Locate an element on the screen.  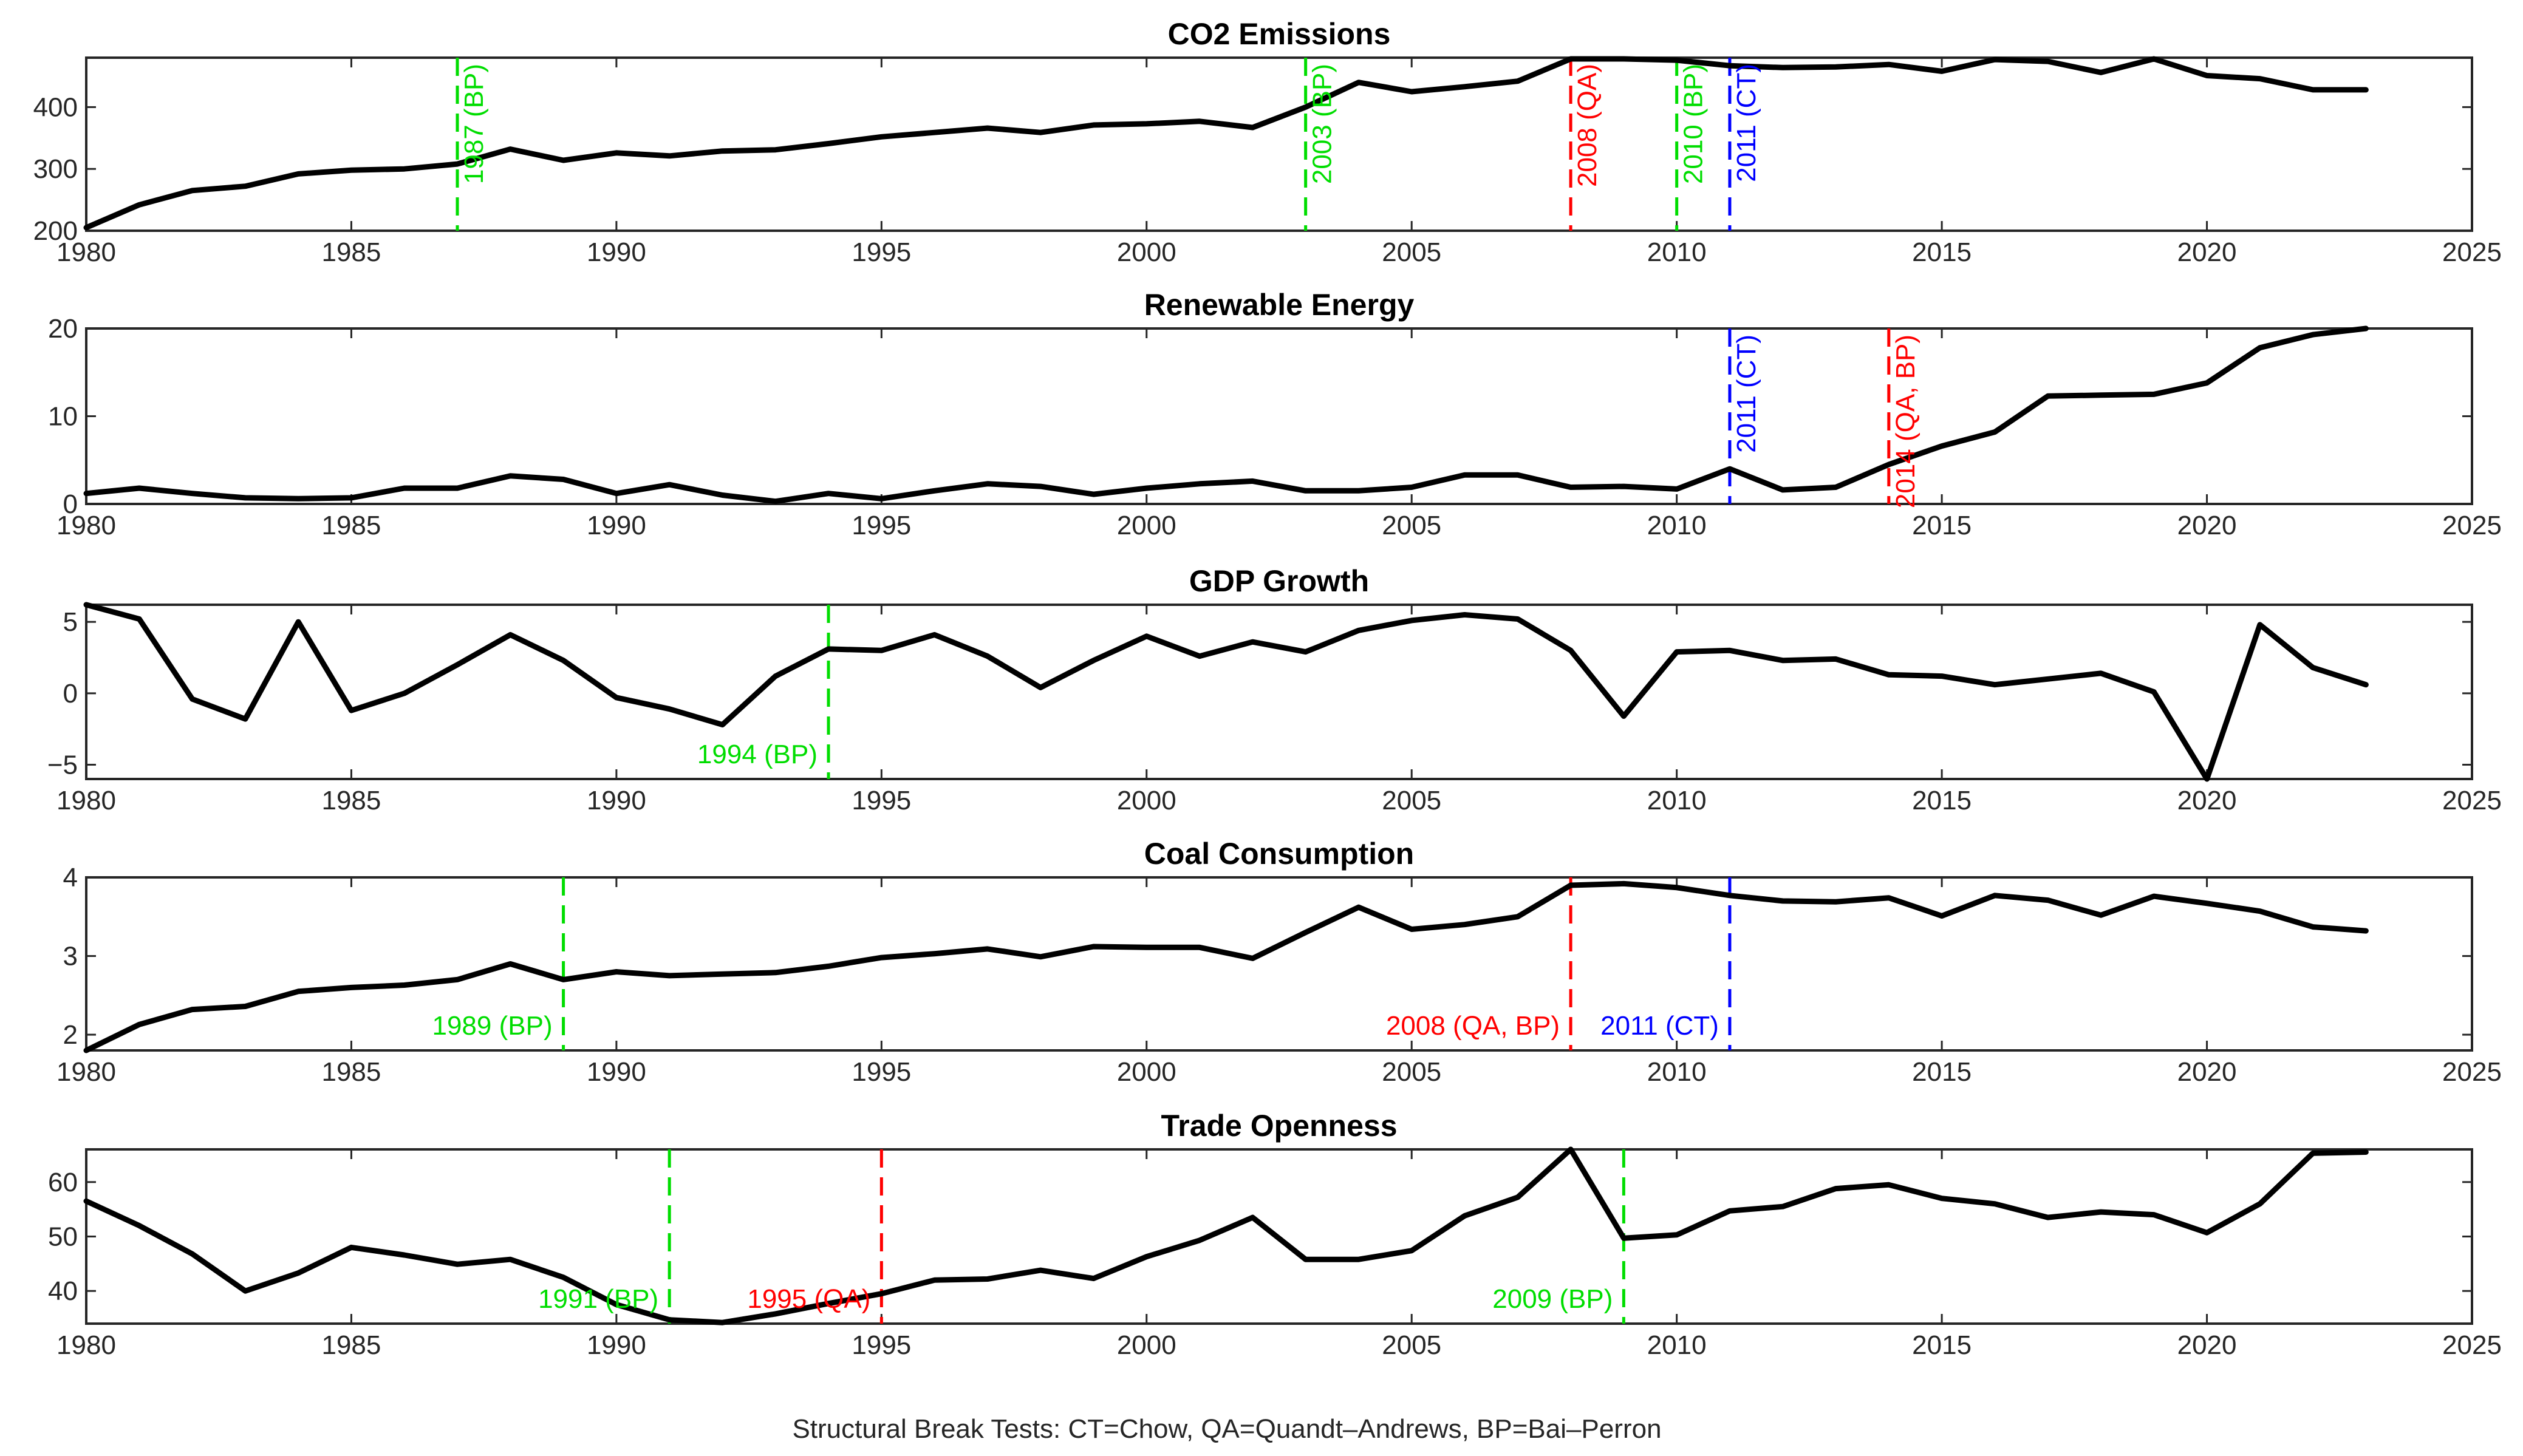
co2-emissions-xtick-label: 1985 is located at coordinates (351, 252).